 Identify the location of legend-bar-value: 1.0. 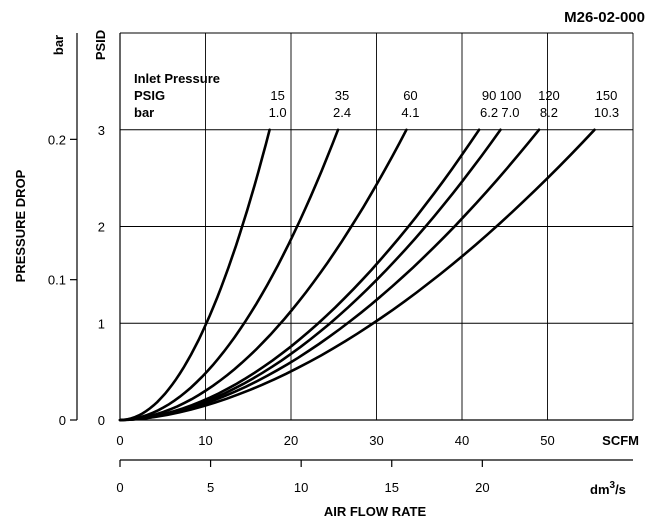
(278, 112).